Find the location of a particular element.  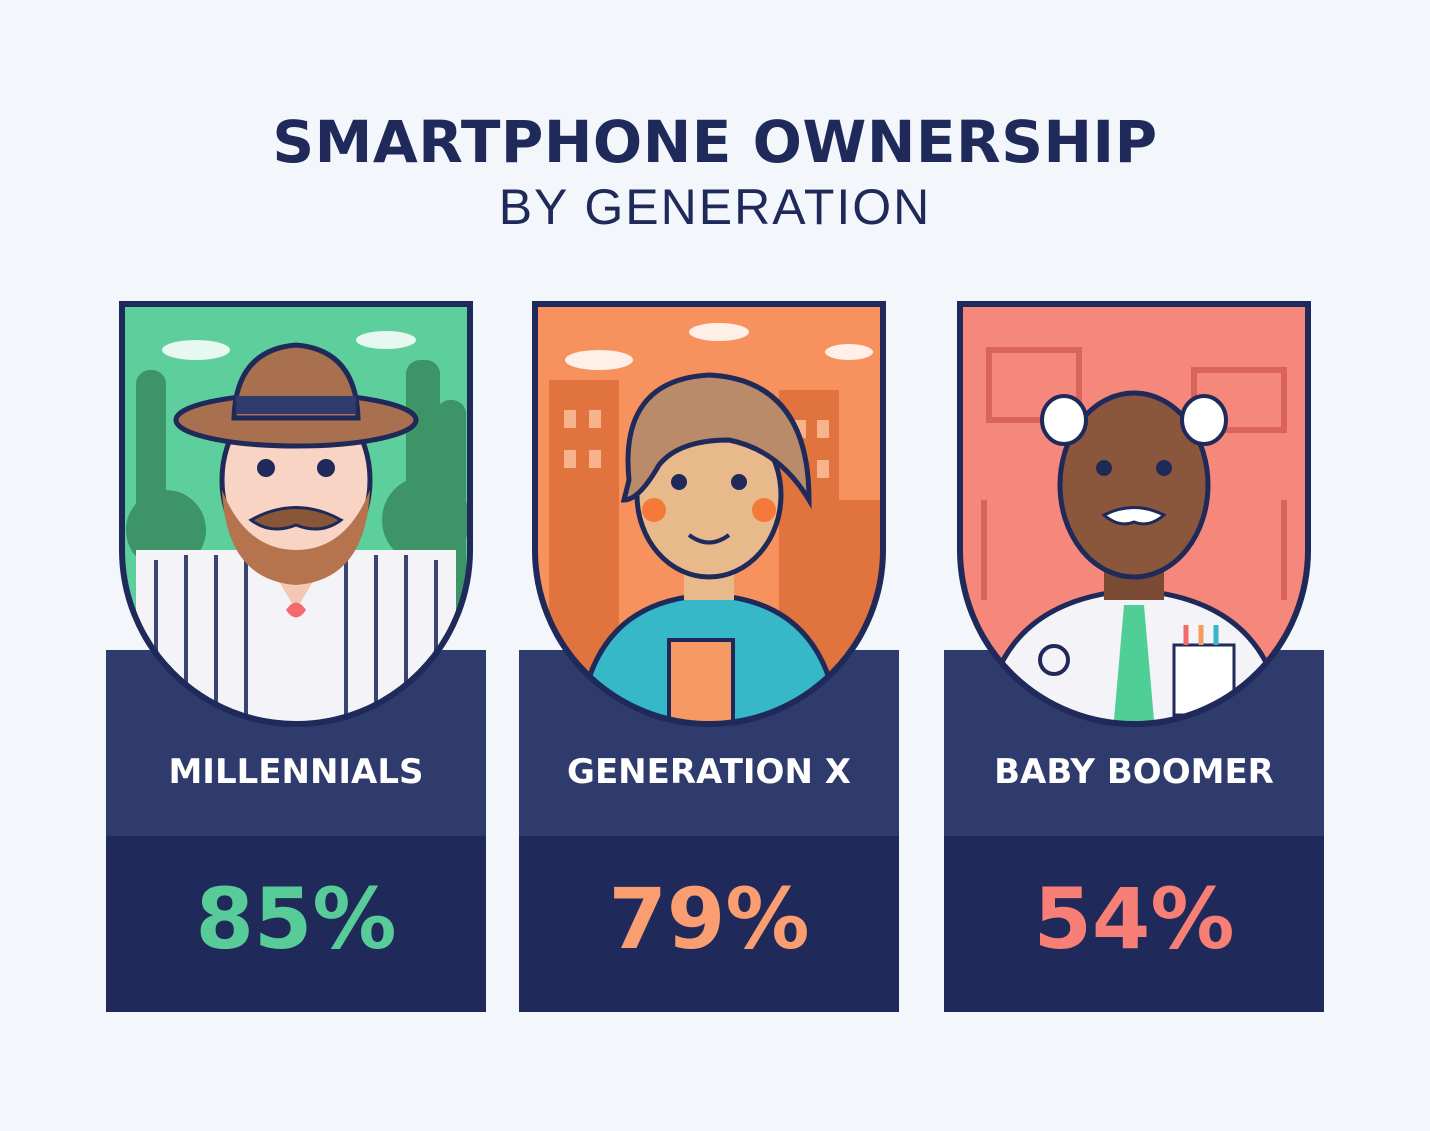

generation-label: GENERATION X is located at coordinates (709, 772).